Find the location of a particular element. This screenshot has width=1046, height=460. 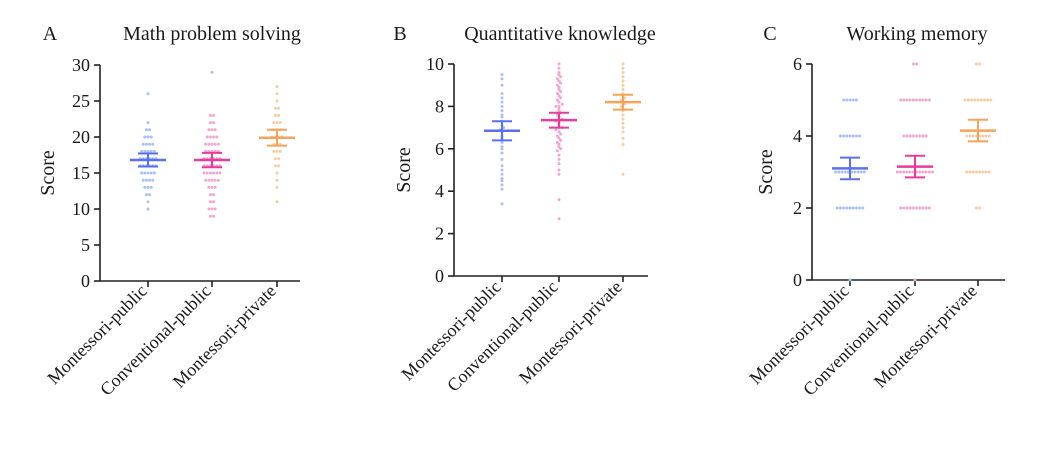

x-tick-label: Conventional-public is located at coordinates (858, 340).